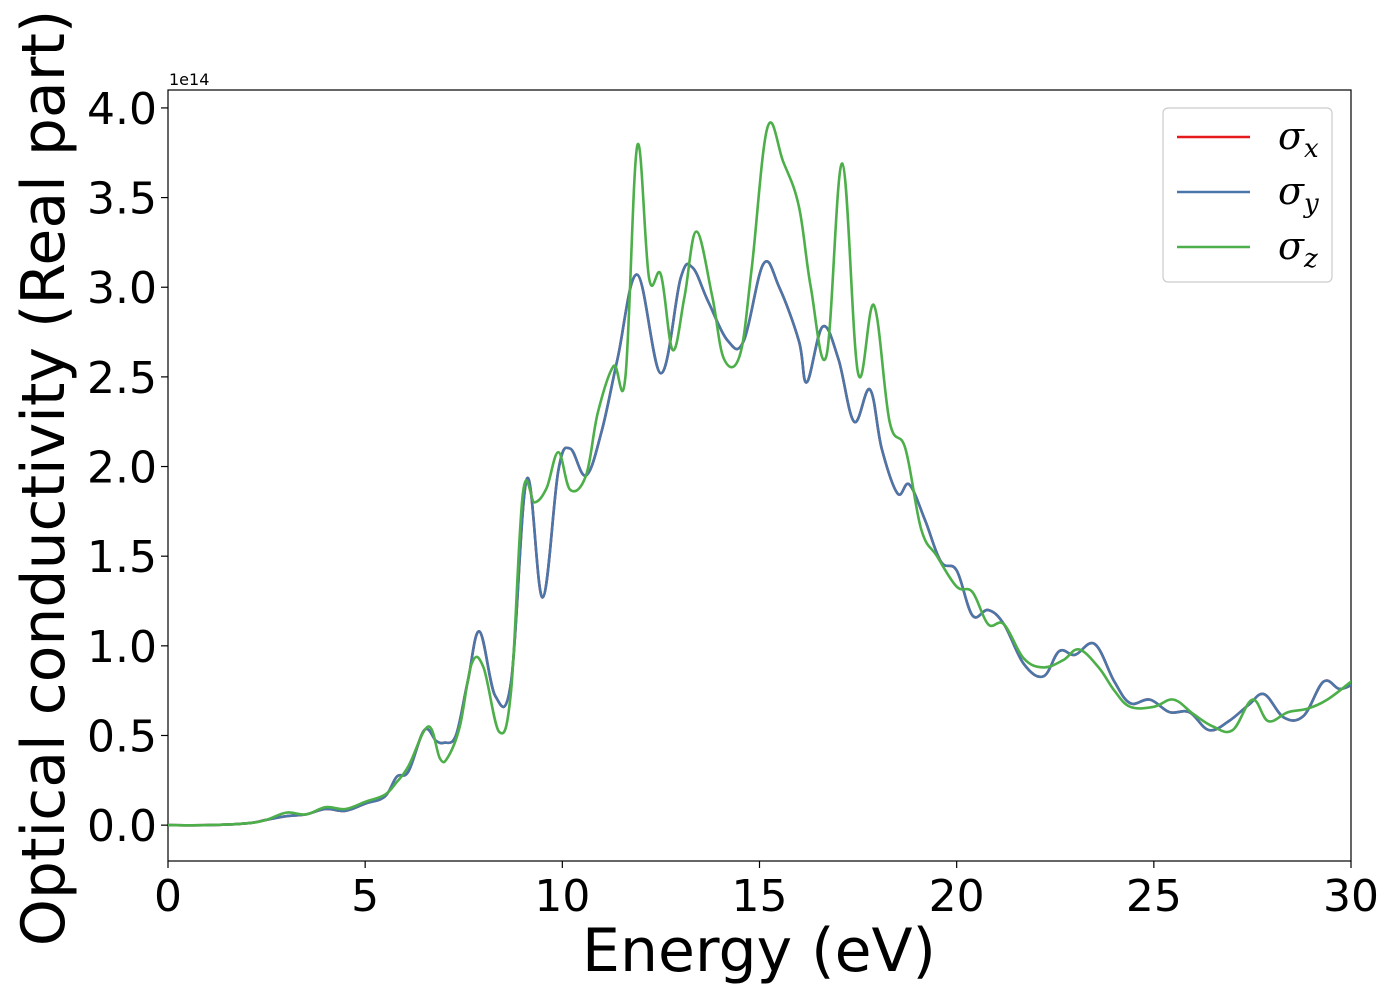 Image resolution: width=1400 pixels, height=1000 pixels. I want to click on legend-label-y: σy, so click(1298, 194).